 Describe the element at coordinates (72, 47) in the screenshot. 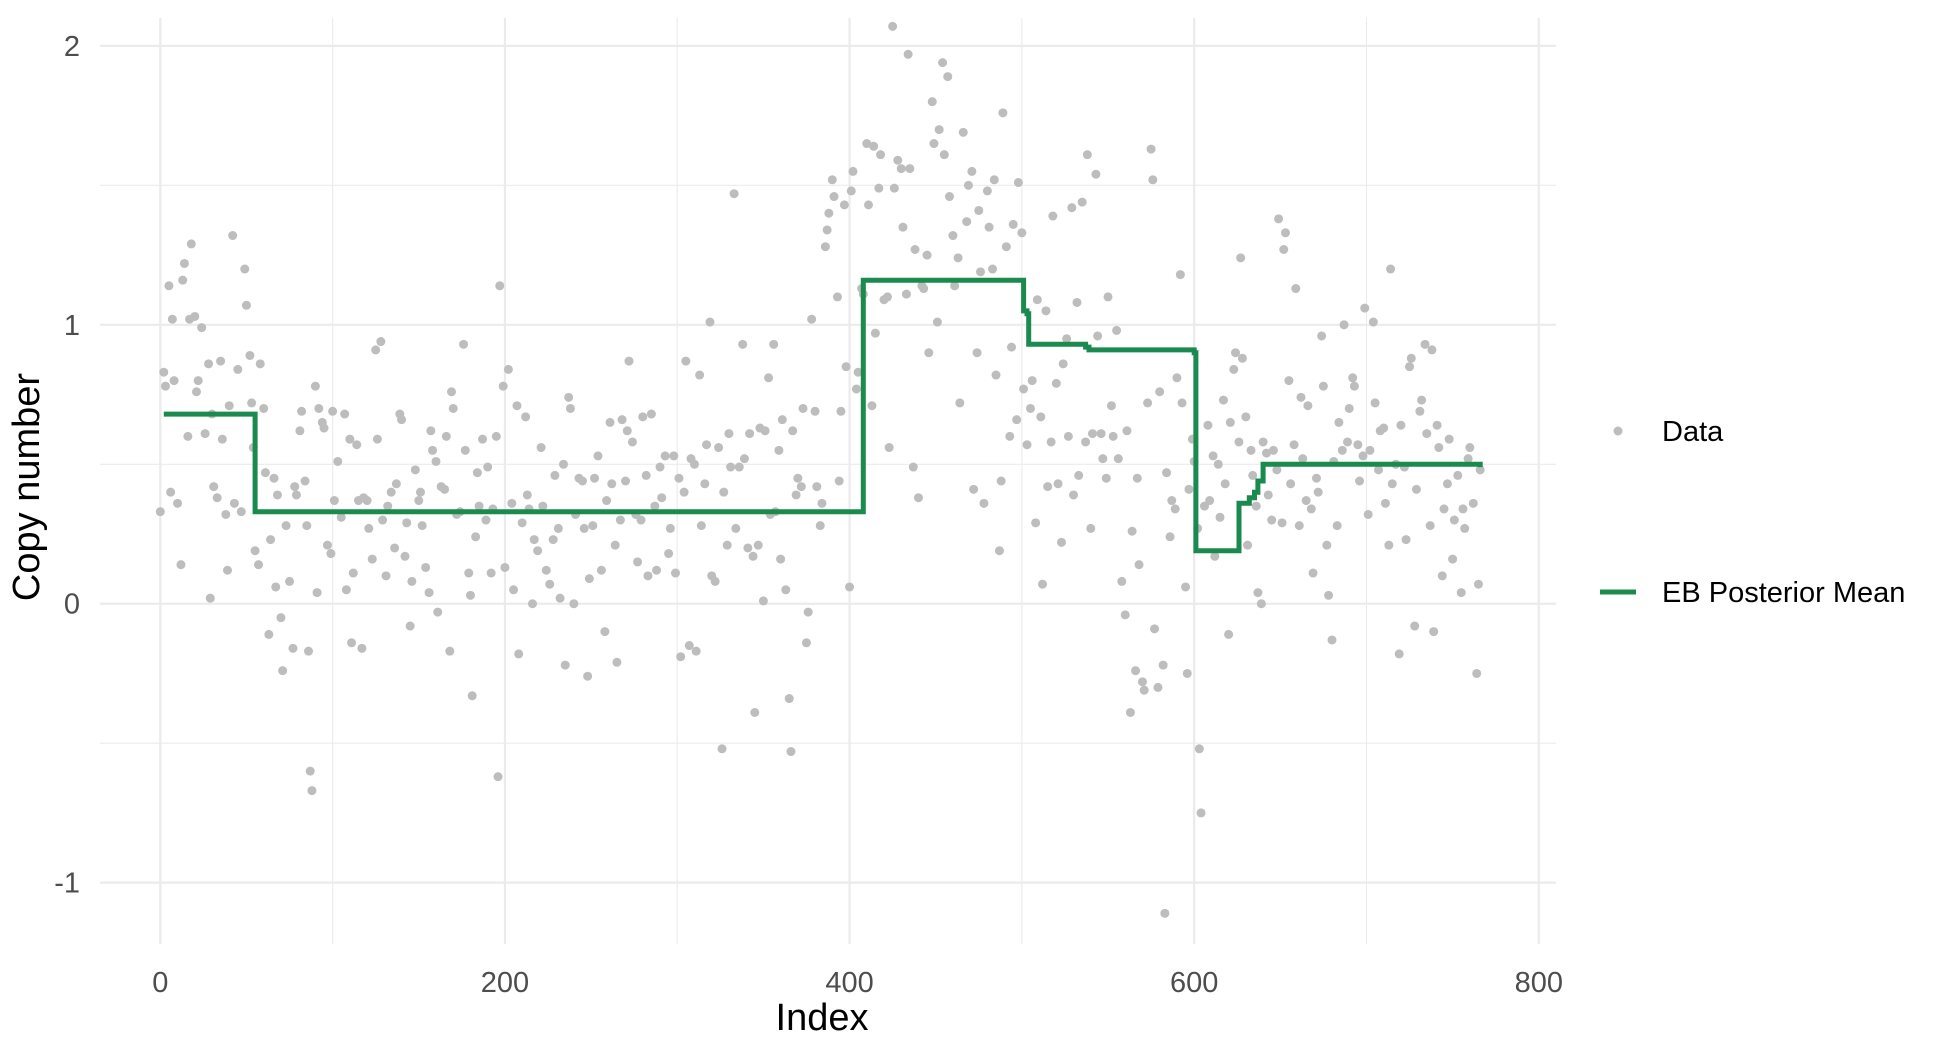

I see `y-tick-label: 2` at that location.